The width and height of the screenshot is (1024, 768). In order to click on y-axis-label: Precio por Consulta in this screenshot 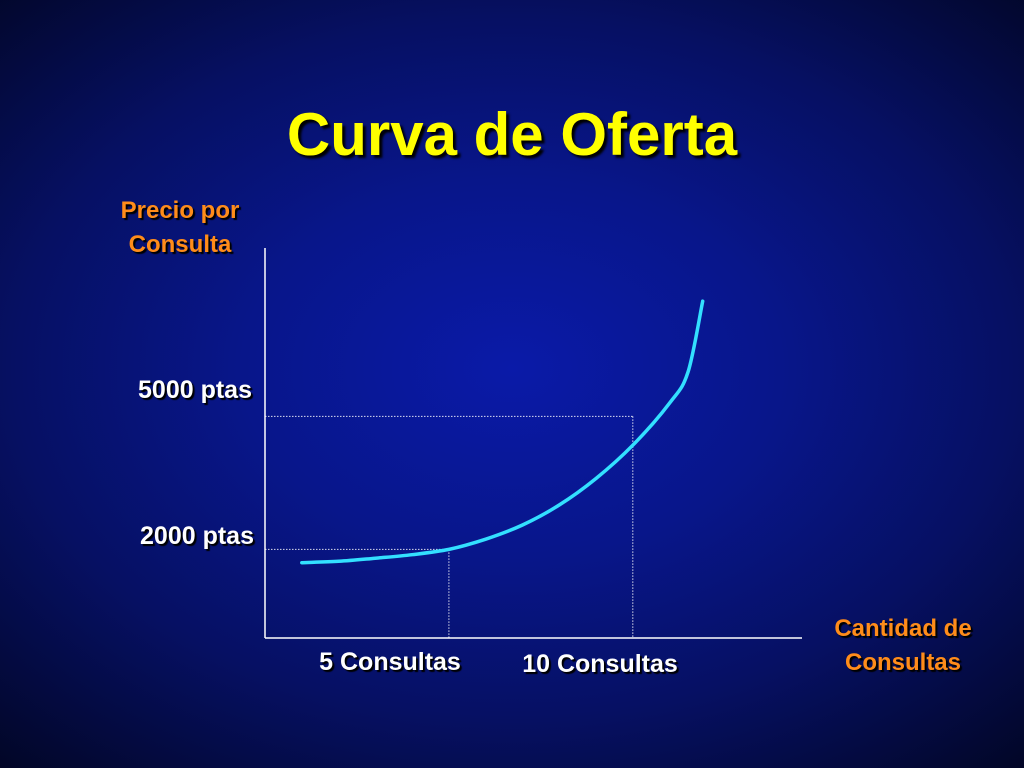, I will do `click(180, 228)`.